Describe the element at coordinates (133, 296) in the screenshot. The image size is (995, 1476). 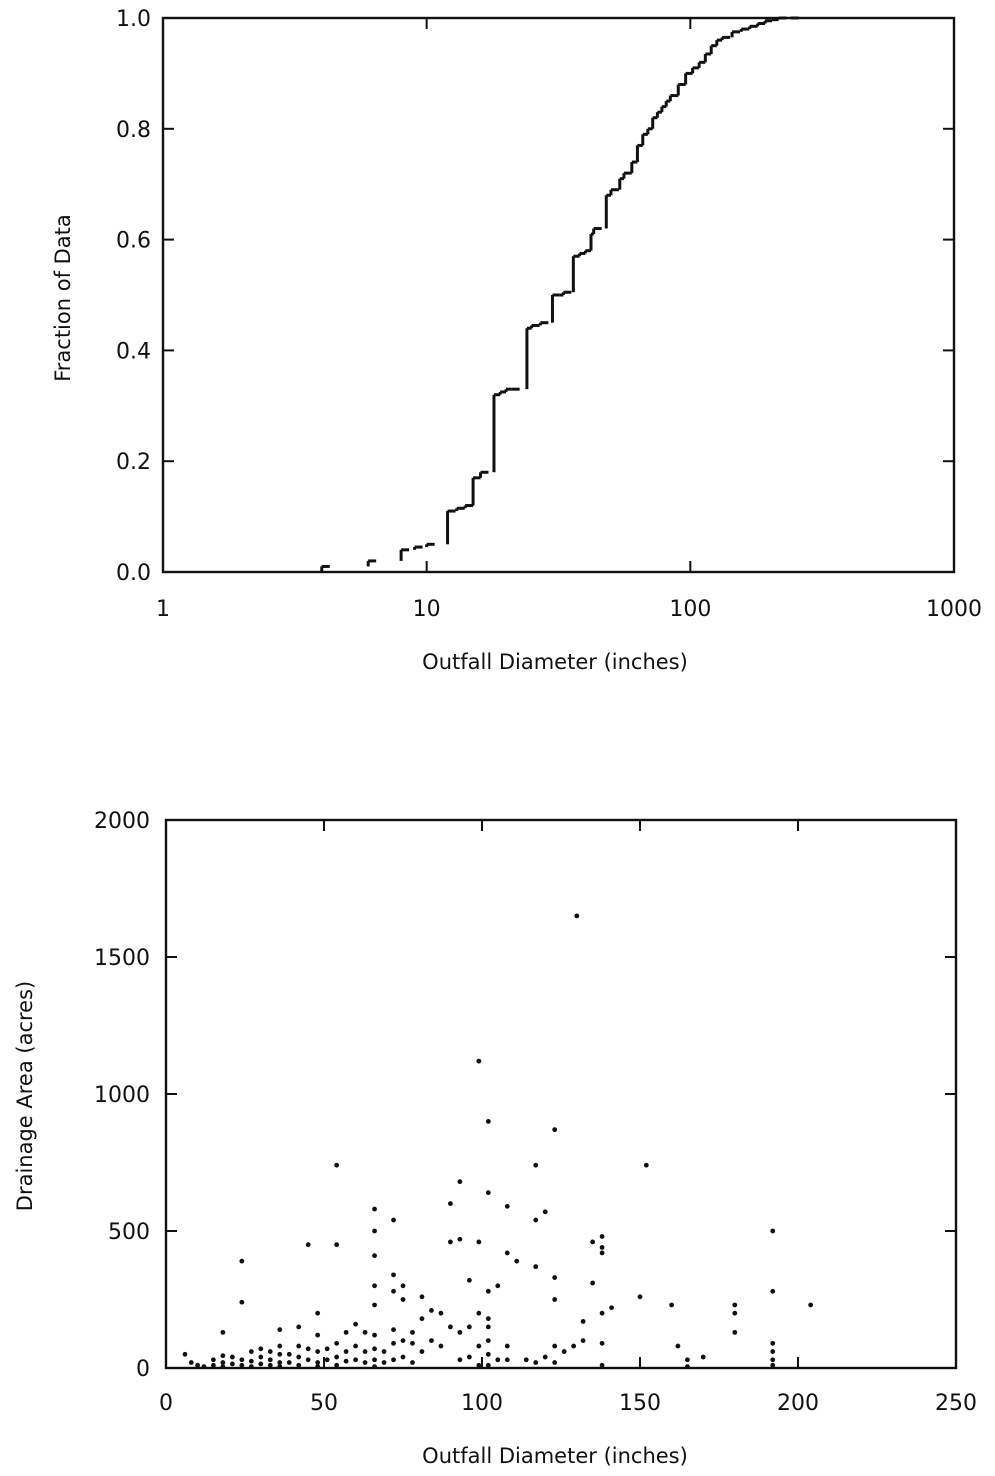
I see `cdf-ytick-labels: 0.0 0.2 0.4 0.6 0.8 1.0` at that location.